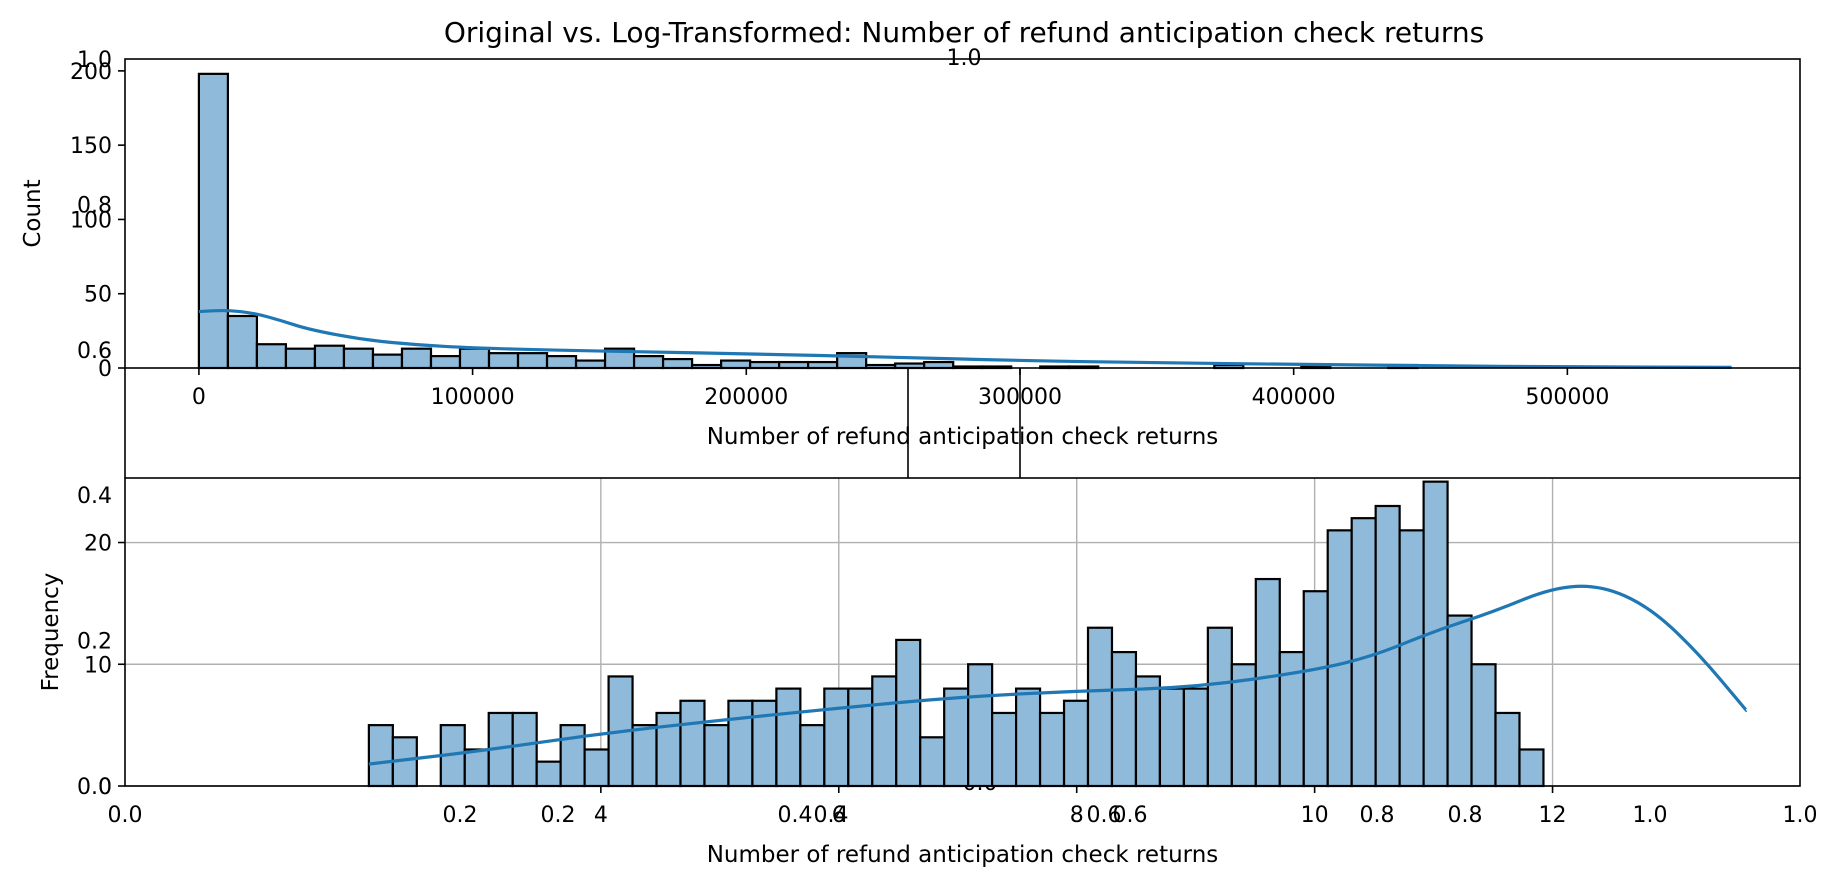 The width and height of the screenshot is (1838, 891). Describe the element at coordinates (94, 787) in the screenshot. I see `overlay-y-tick-label: 0.0` at that location.